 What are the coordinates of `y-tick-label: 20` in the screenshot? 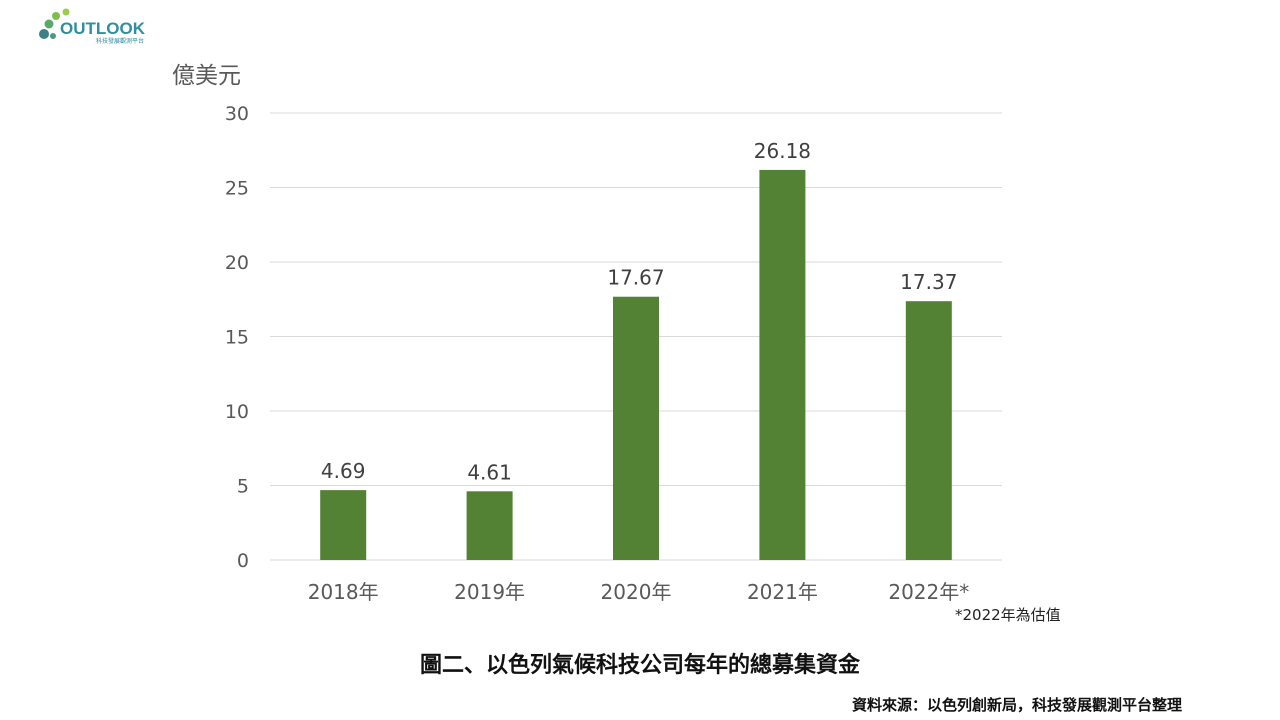 It's located at (237, 263).